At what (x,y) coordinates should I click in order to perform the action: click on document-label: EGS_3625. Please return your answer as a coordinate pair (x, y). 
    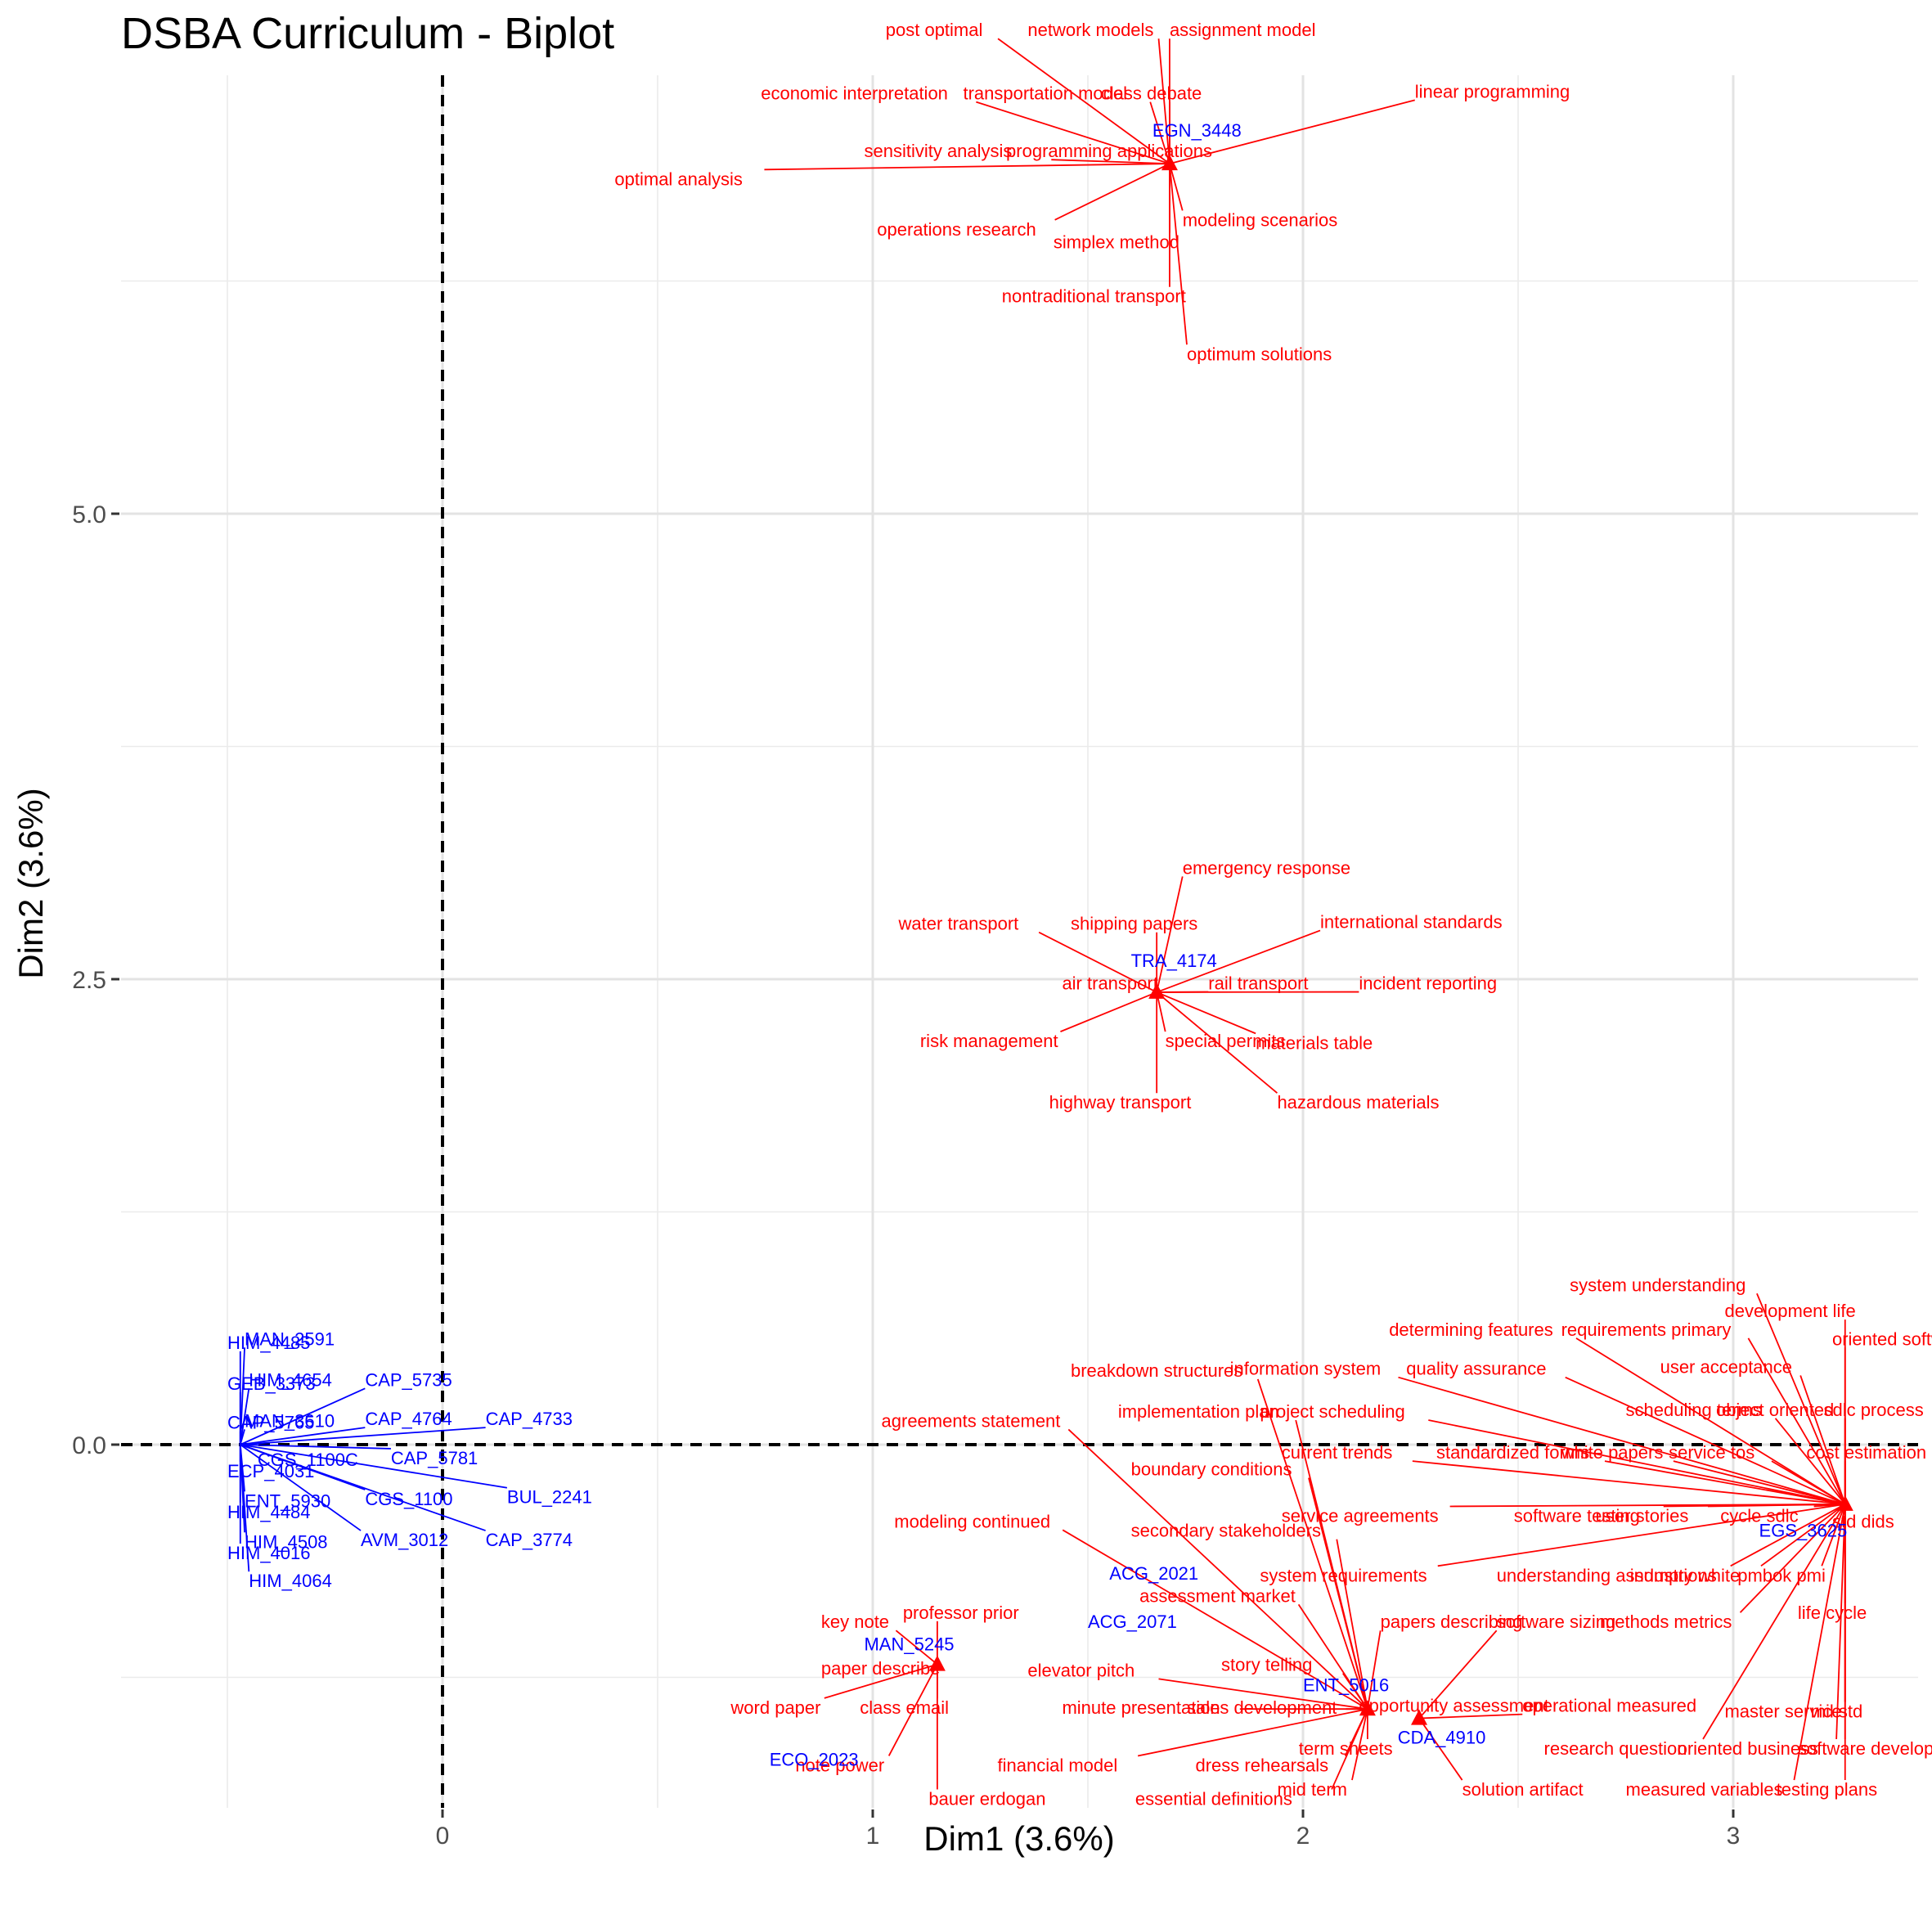
    Looking at the image, I should click on (1804, 1531).